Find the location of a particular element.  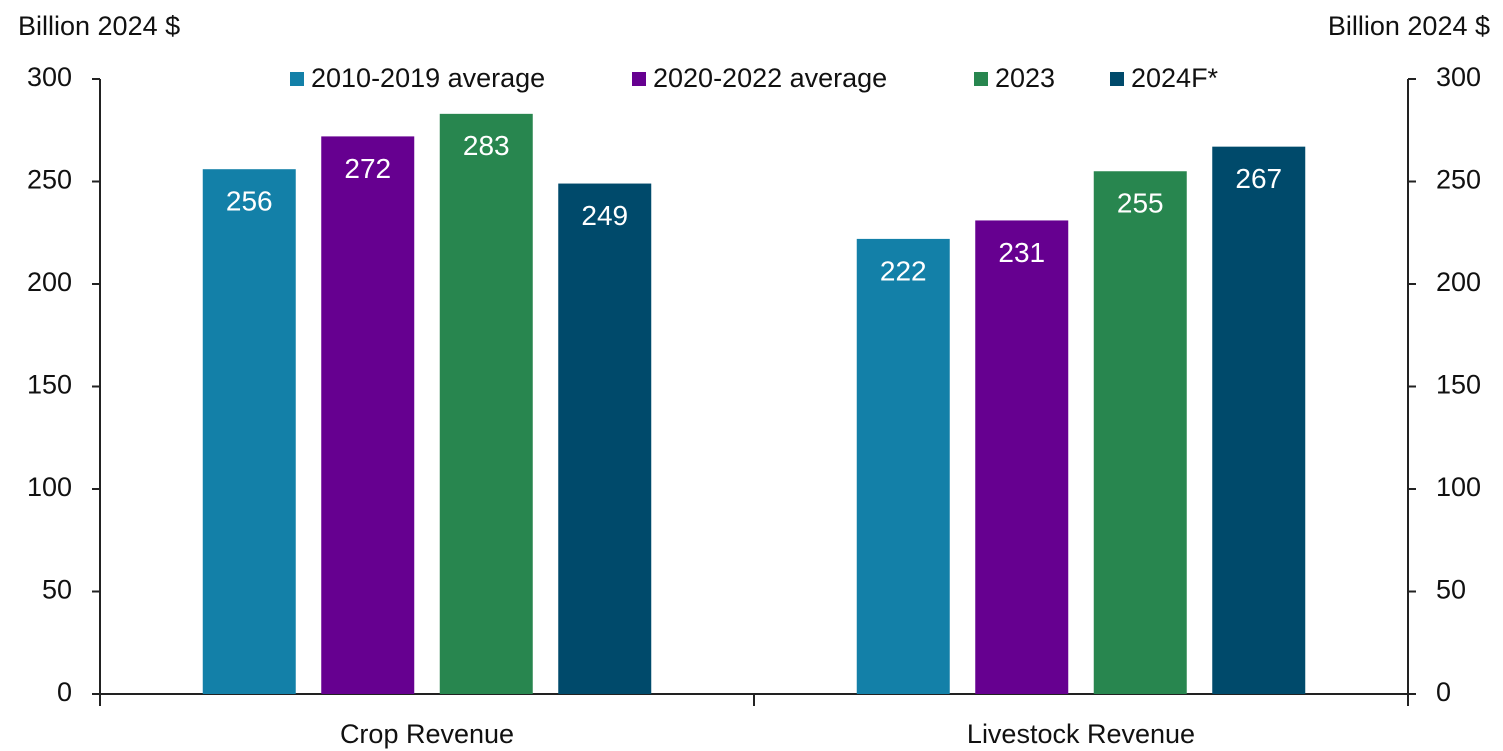

y2-tick-label: 50 is located at coordinates (1451, 590).